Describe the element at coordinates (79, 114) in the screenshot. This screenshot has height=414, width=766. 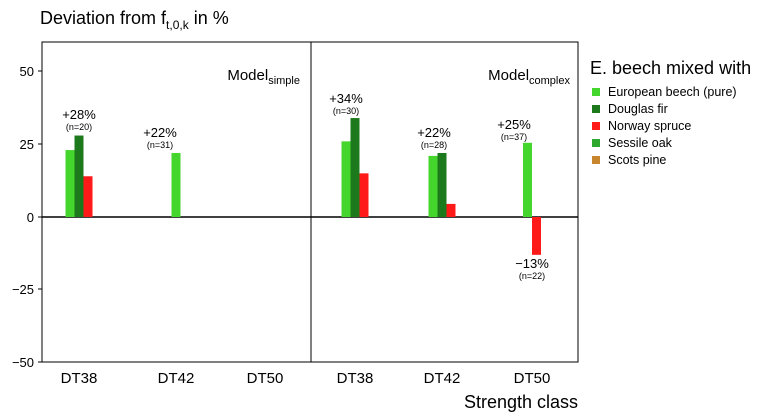
I see `data-label: +28%` at that location.